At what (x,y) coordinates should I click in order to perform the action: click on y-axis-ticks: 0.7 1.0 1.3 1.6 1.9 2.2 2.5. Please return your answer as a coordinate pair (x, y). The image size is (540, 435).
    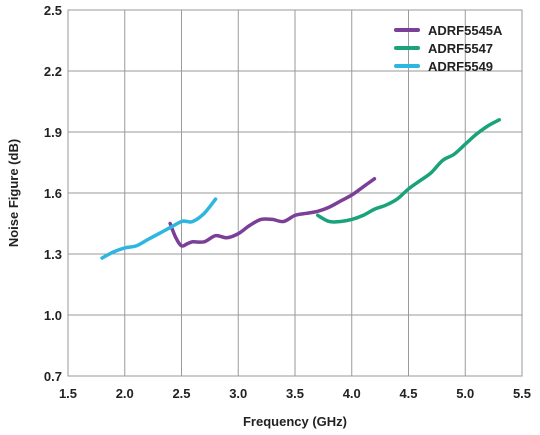
    Looking at the image, I should click on (53, 193).